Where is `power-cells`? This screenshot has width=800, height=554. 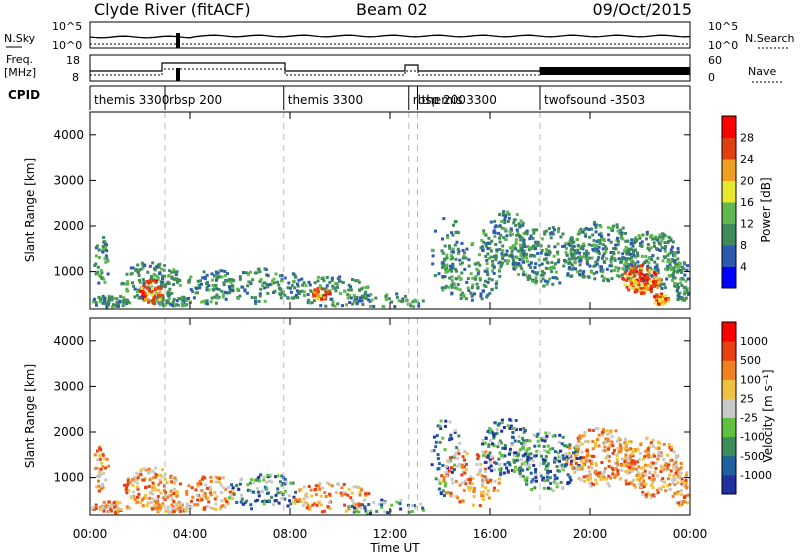 power-cells is located at coordinates (390, 259).